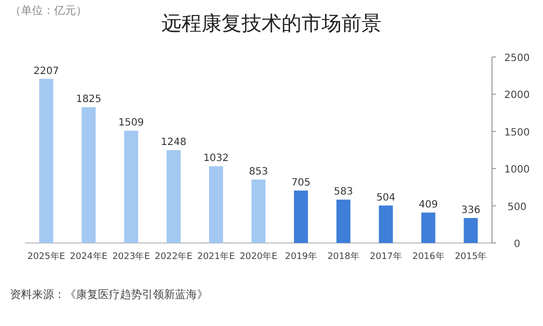  What do you see at coordinates (517, 244) in the screenshot?
I see `y-tick-label: 0` at bounding box center [517, 244].